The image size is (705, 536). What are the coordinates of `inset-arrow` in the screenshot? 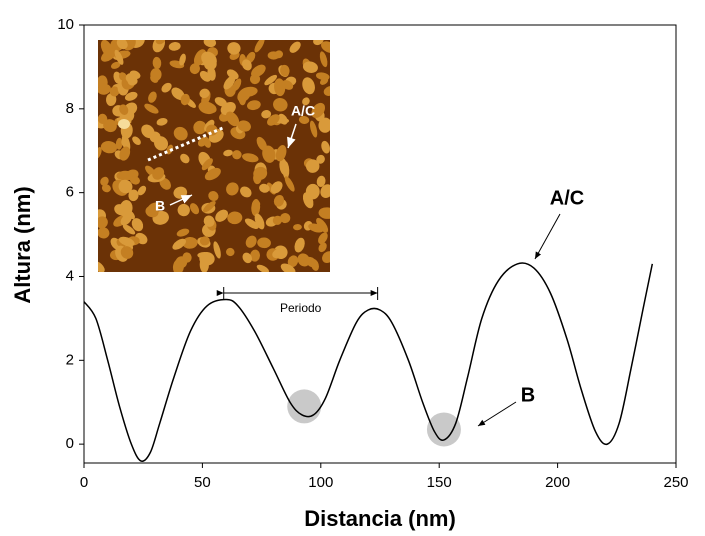 It's located at (181, 200).